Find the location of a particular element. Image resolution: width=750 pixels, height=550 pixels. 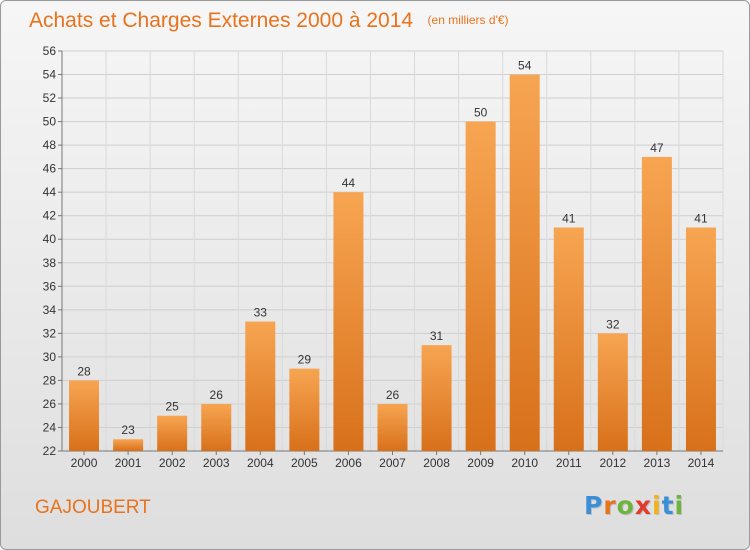

data-label-2002: 25 is located at coordinates (172, 407).